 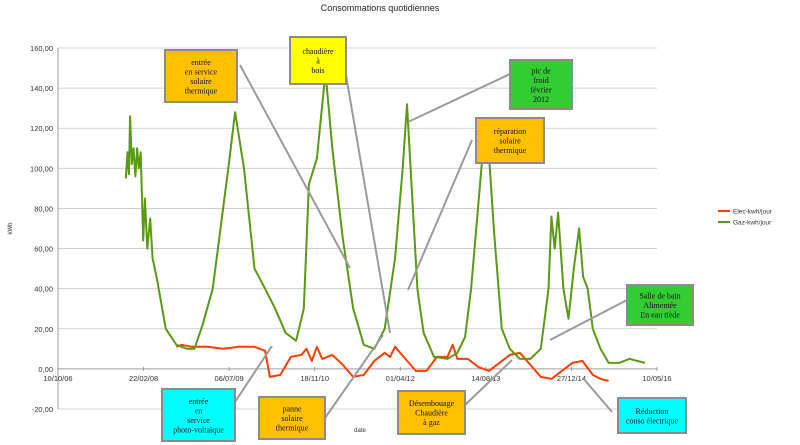 I want to click on y-tick-label: -20,00, so click(x=42, y=409).